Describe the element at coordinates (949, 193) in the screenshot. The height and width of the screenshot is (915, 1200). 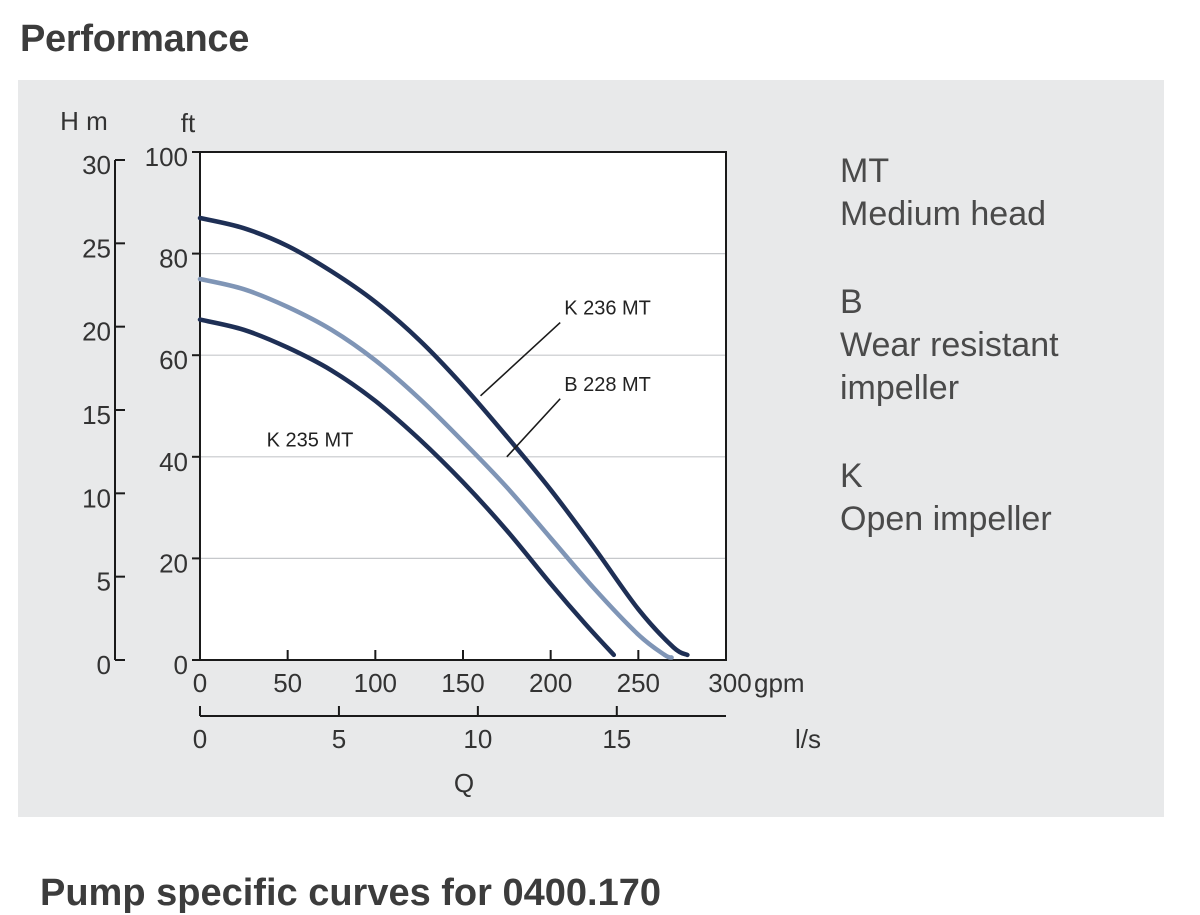
I see `legend-entry: MT Medium head` at that location.